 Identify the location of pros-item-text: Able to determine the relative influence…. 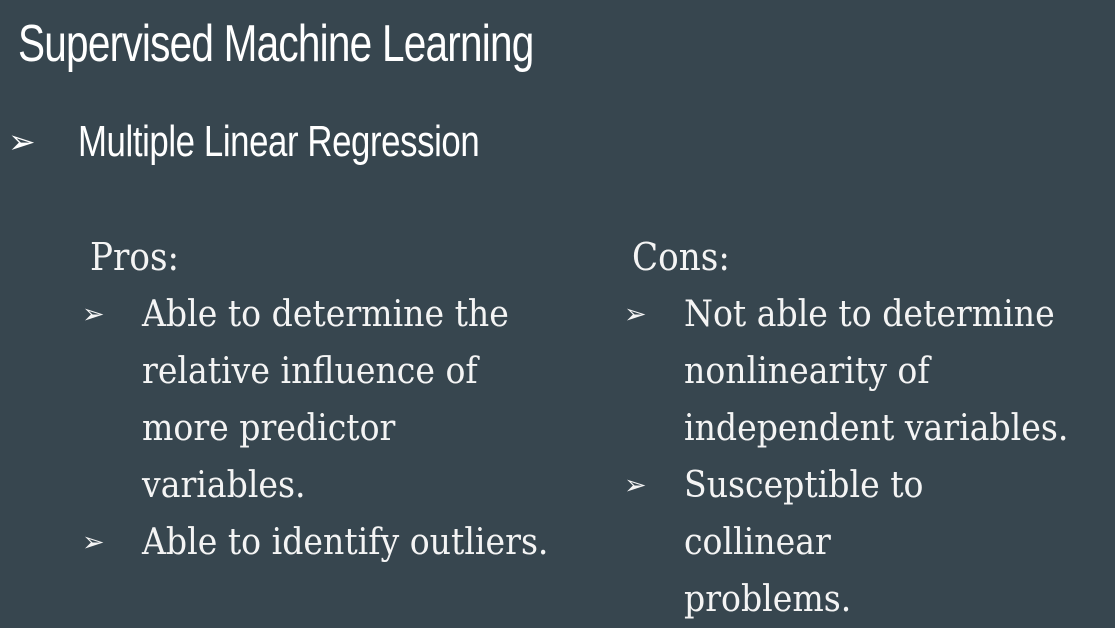
(325, 400).